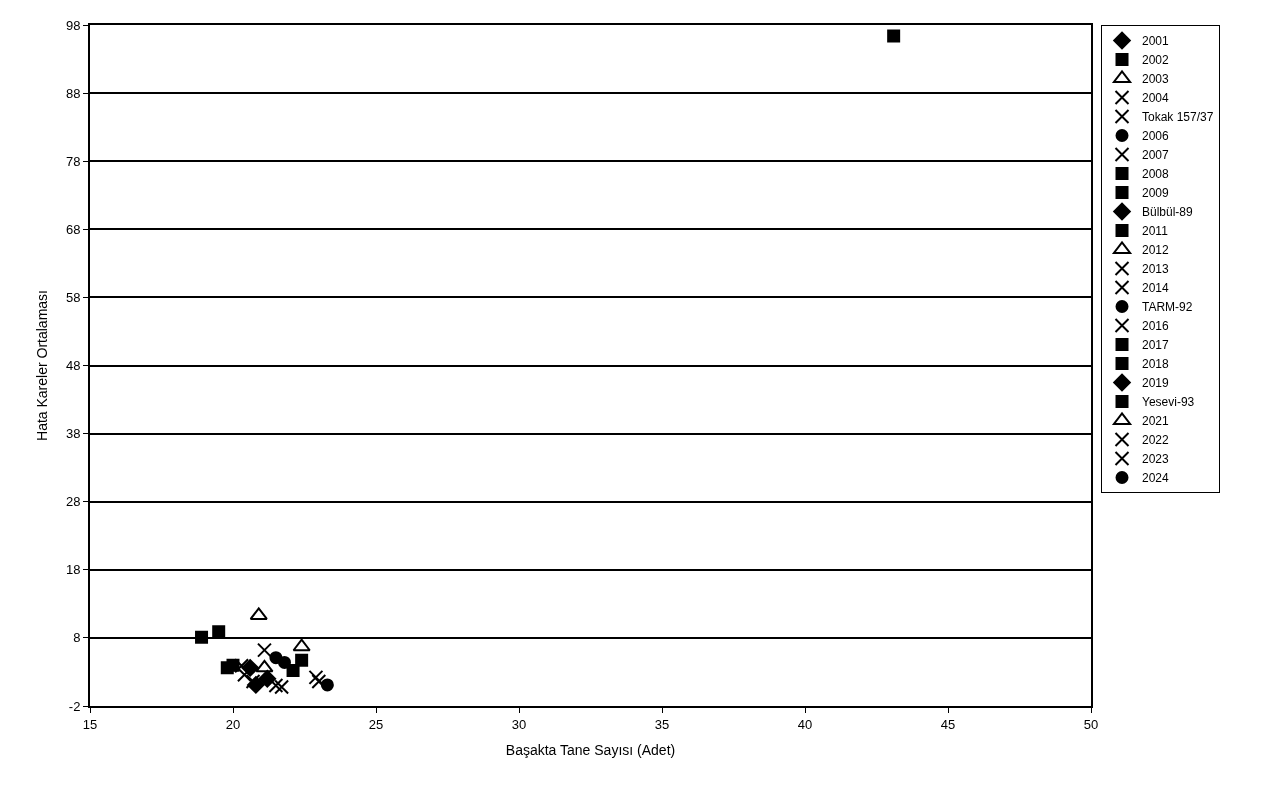 The height and width of the screenshot is (801, 1271). I want to click on legend-label: 2006, so click(1156, 136).